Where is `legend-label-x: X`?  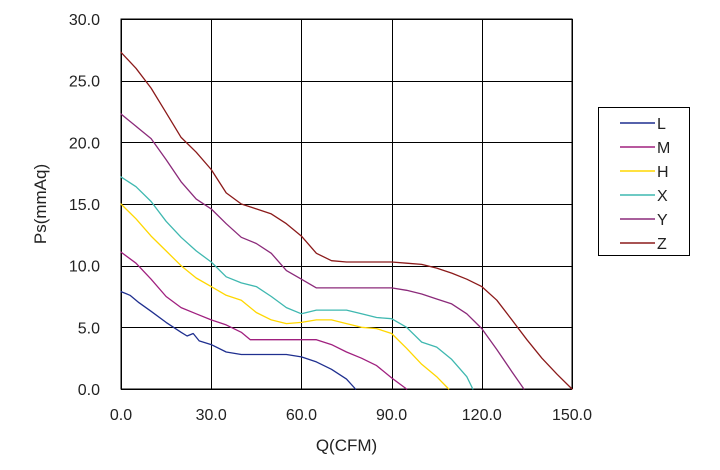 legend-label-x: X is located at coordinates (662, 196).